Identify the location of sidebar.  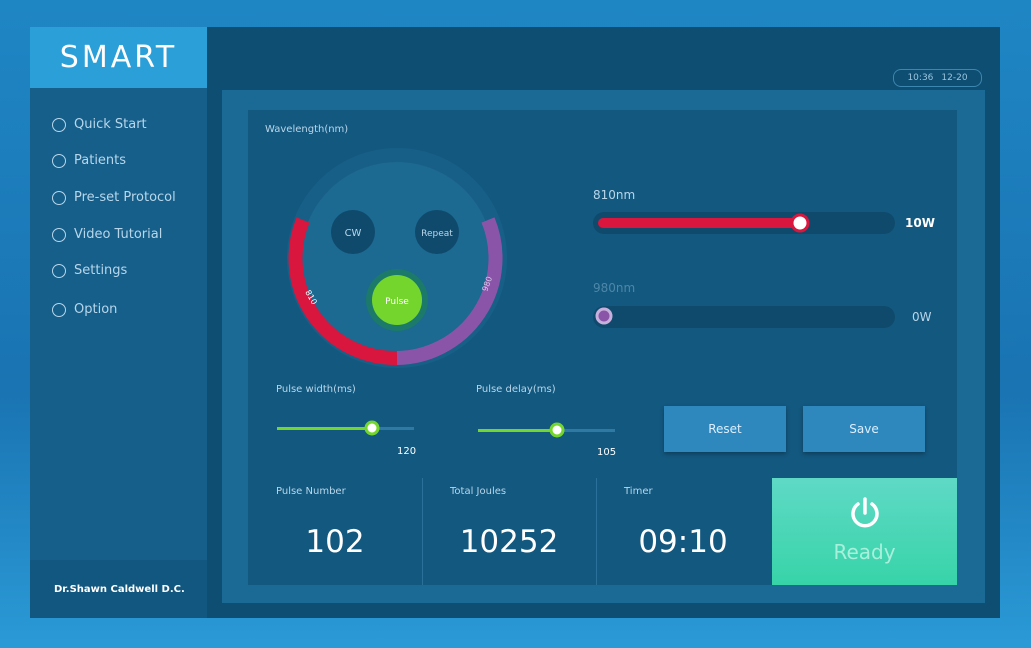
(118, 353).